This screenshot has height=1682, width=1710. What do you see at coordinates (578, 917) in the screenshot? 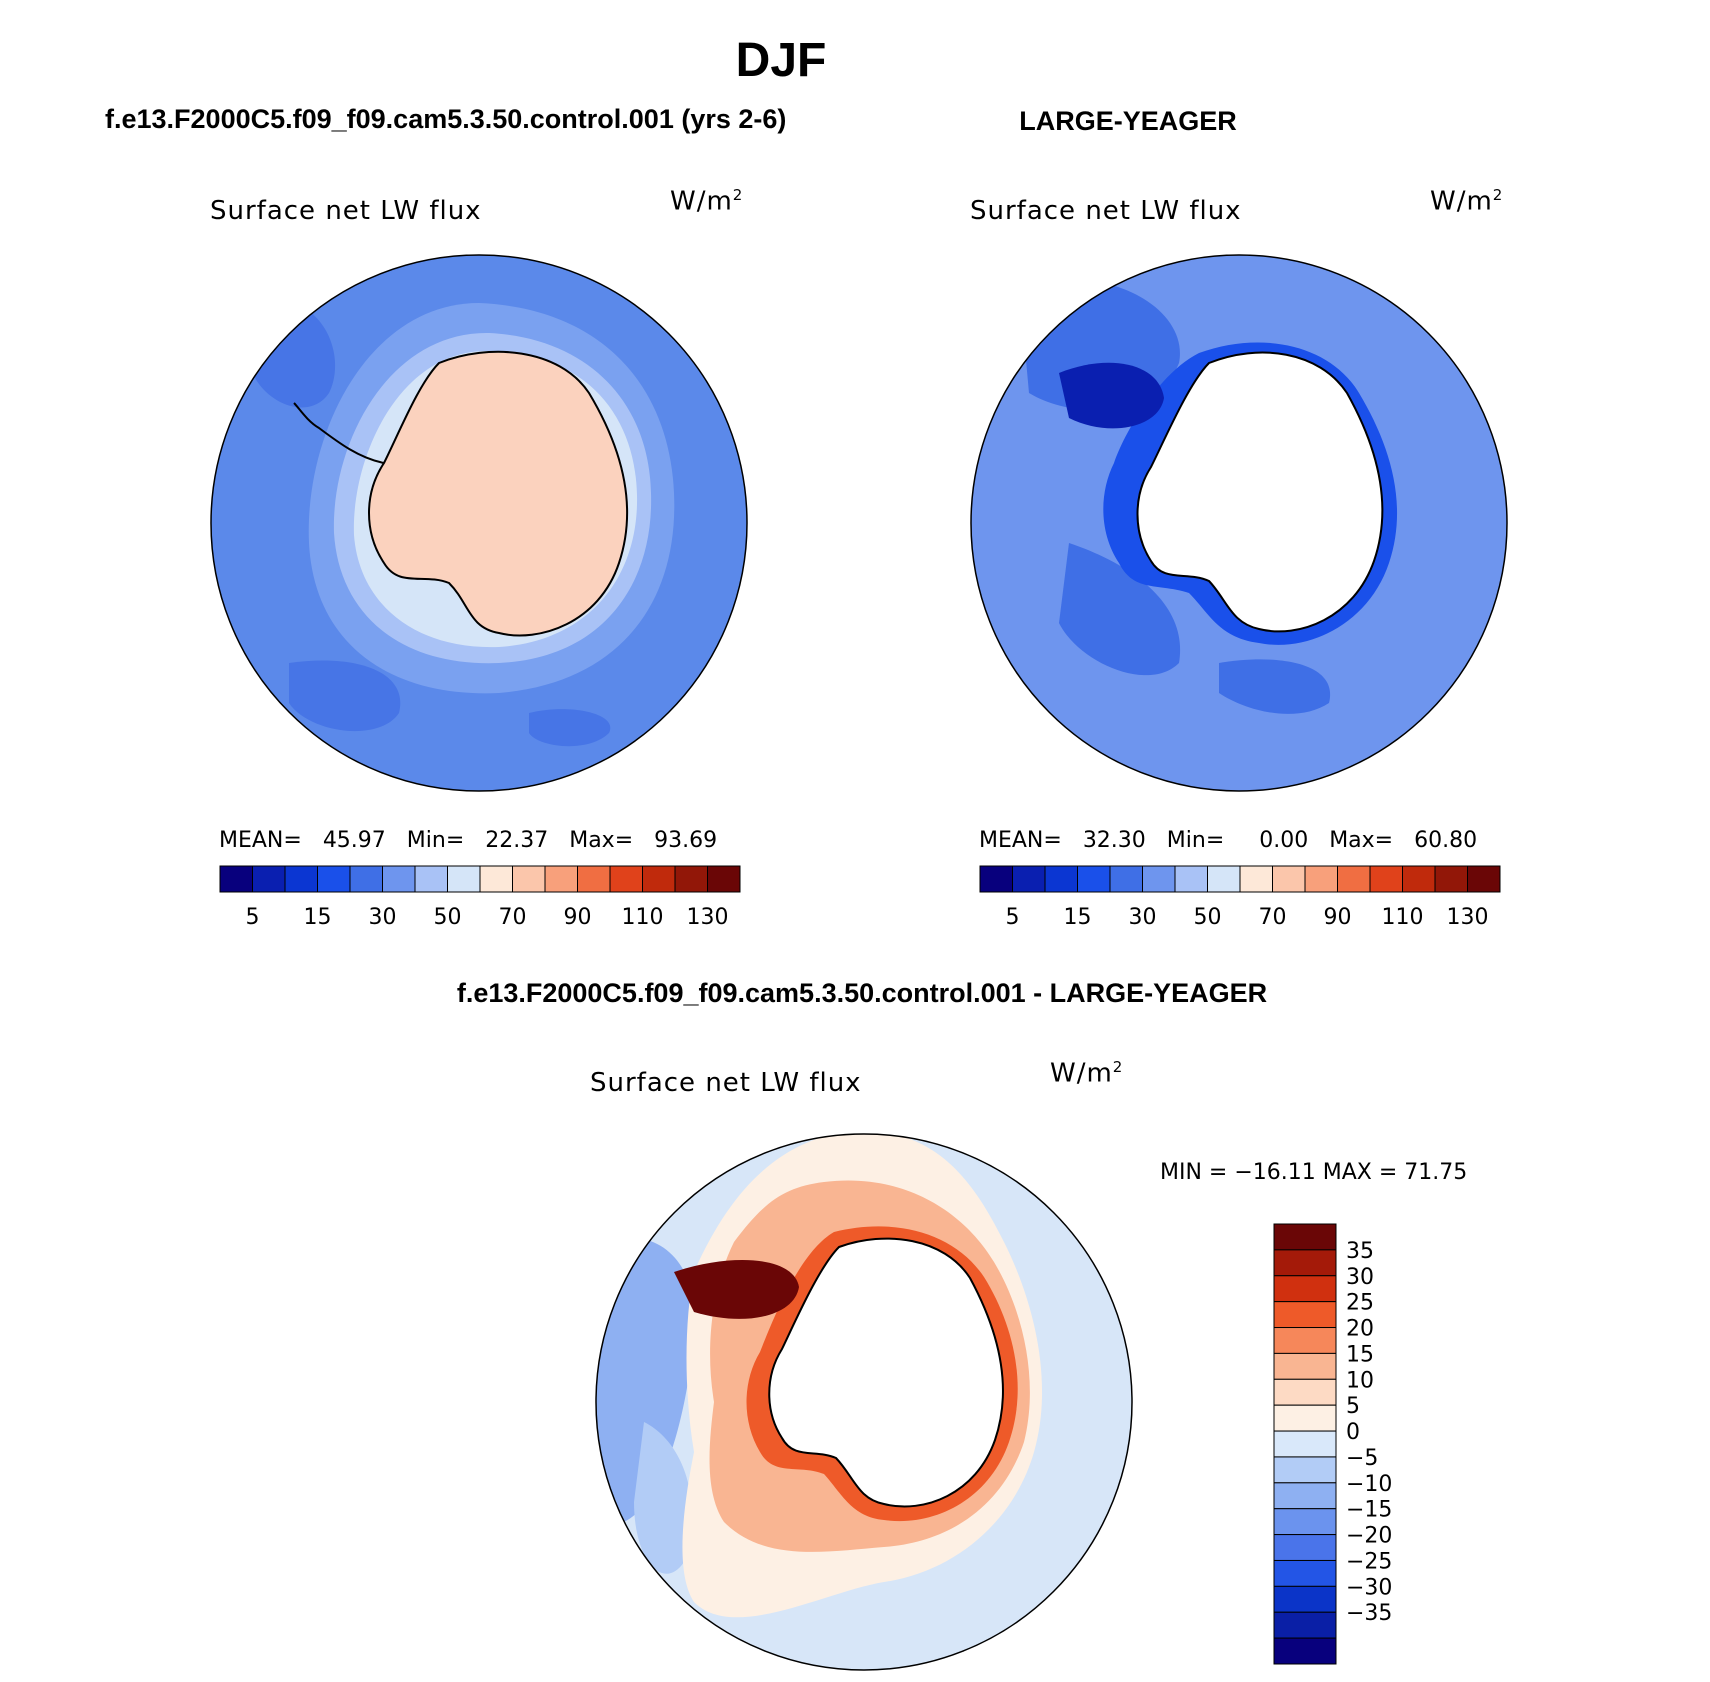
I see `colorbar-tick-label: 90` at bounding box center [578, 917].